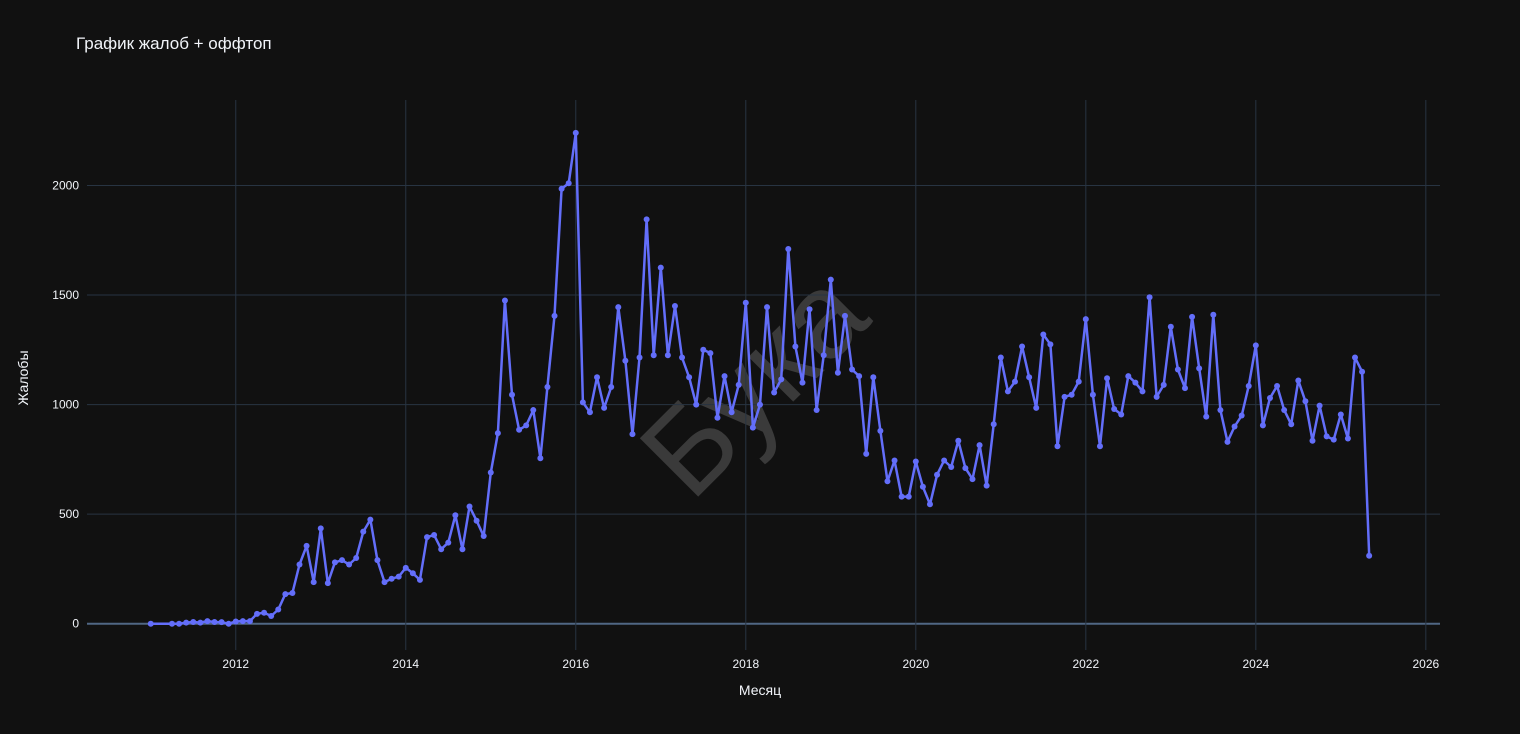  What do you see at coordinates (1425, 664) in the screenshot?
I see `x-tick-label: 2026` at bounding box center [1425, 664].